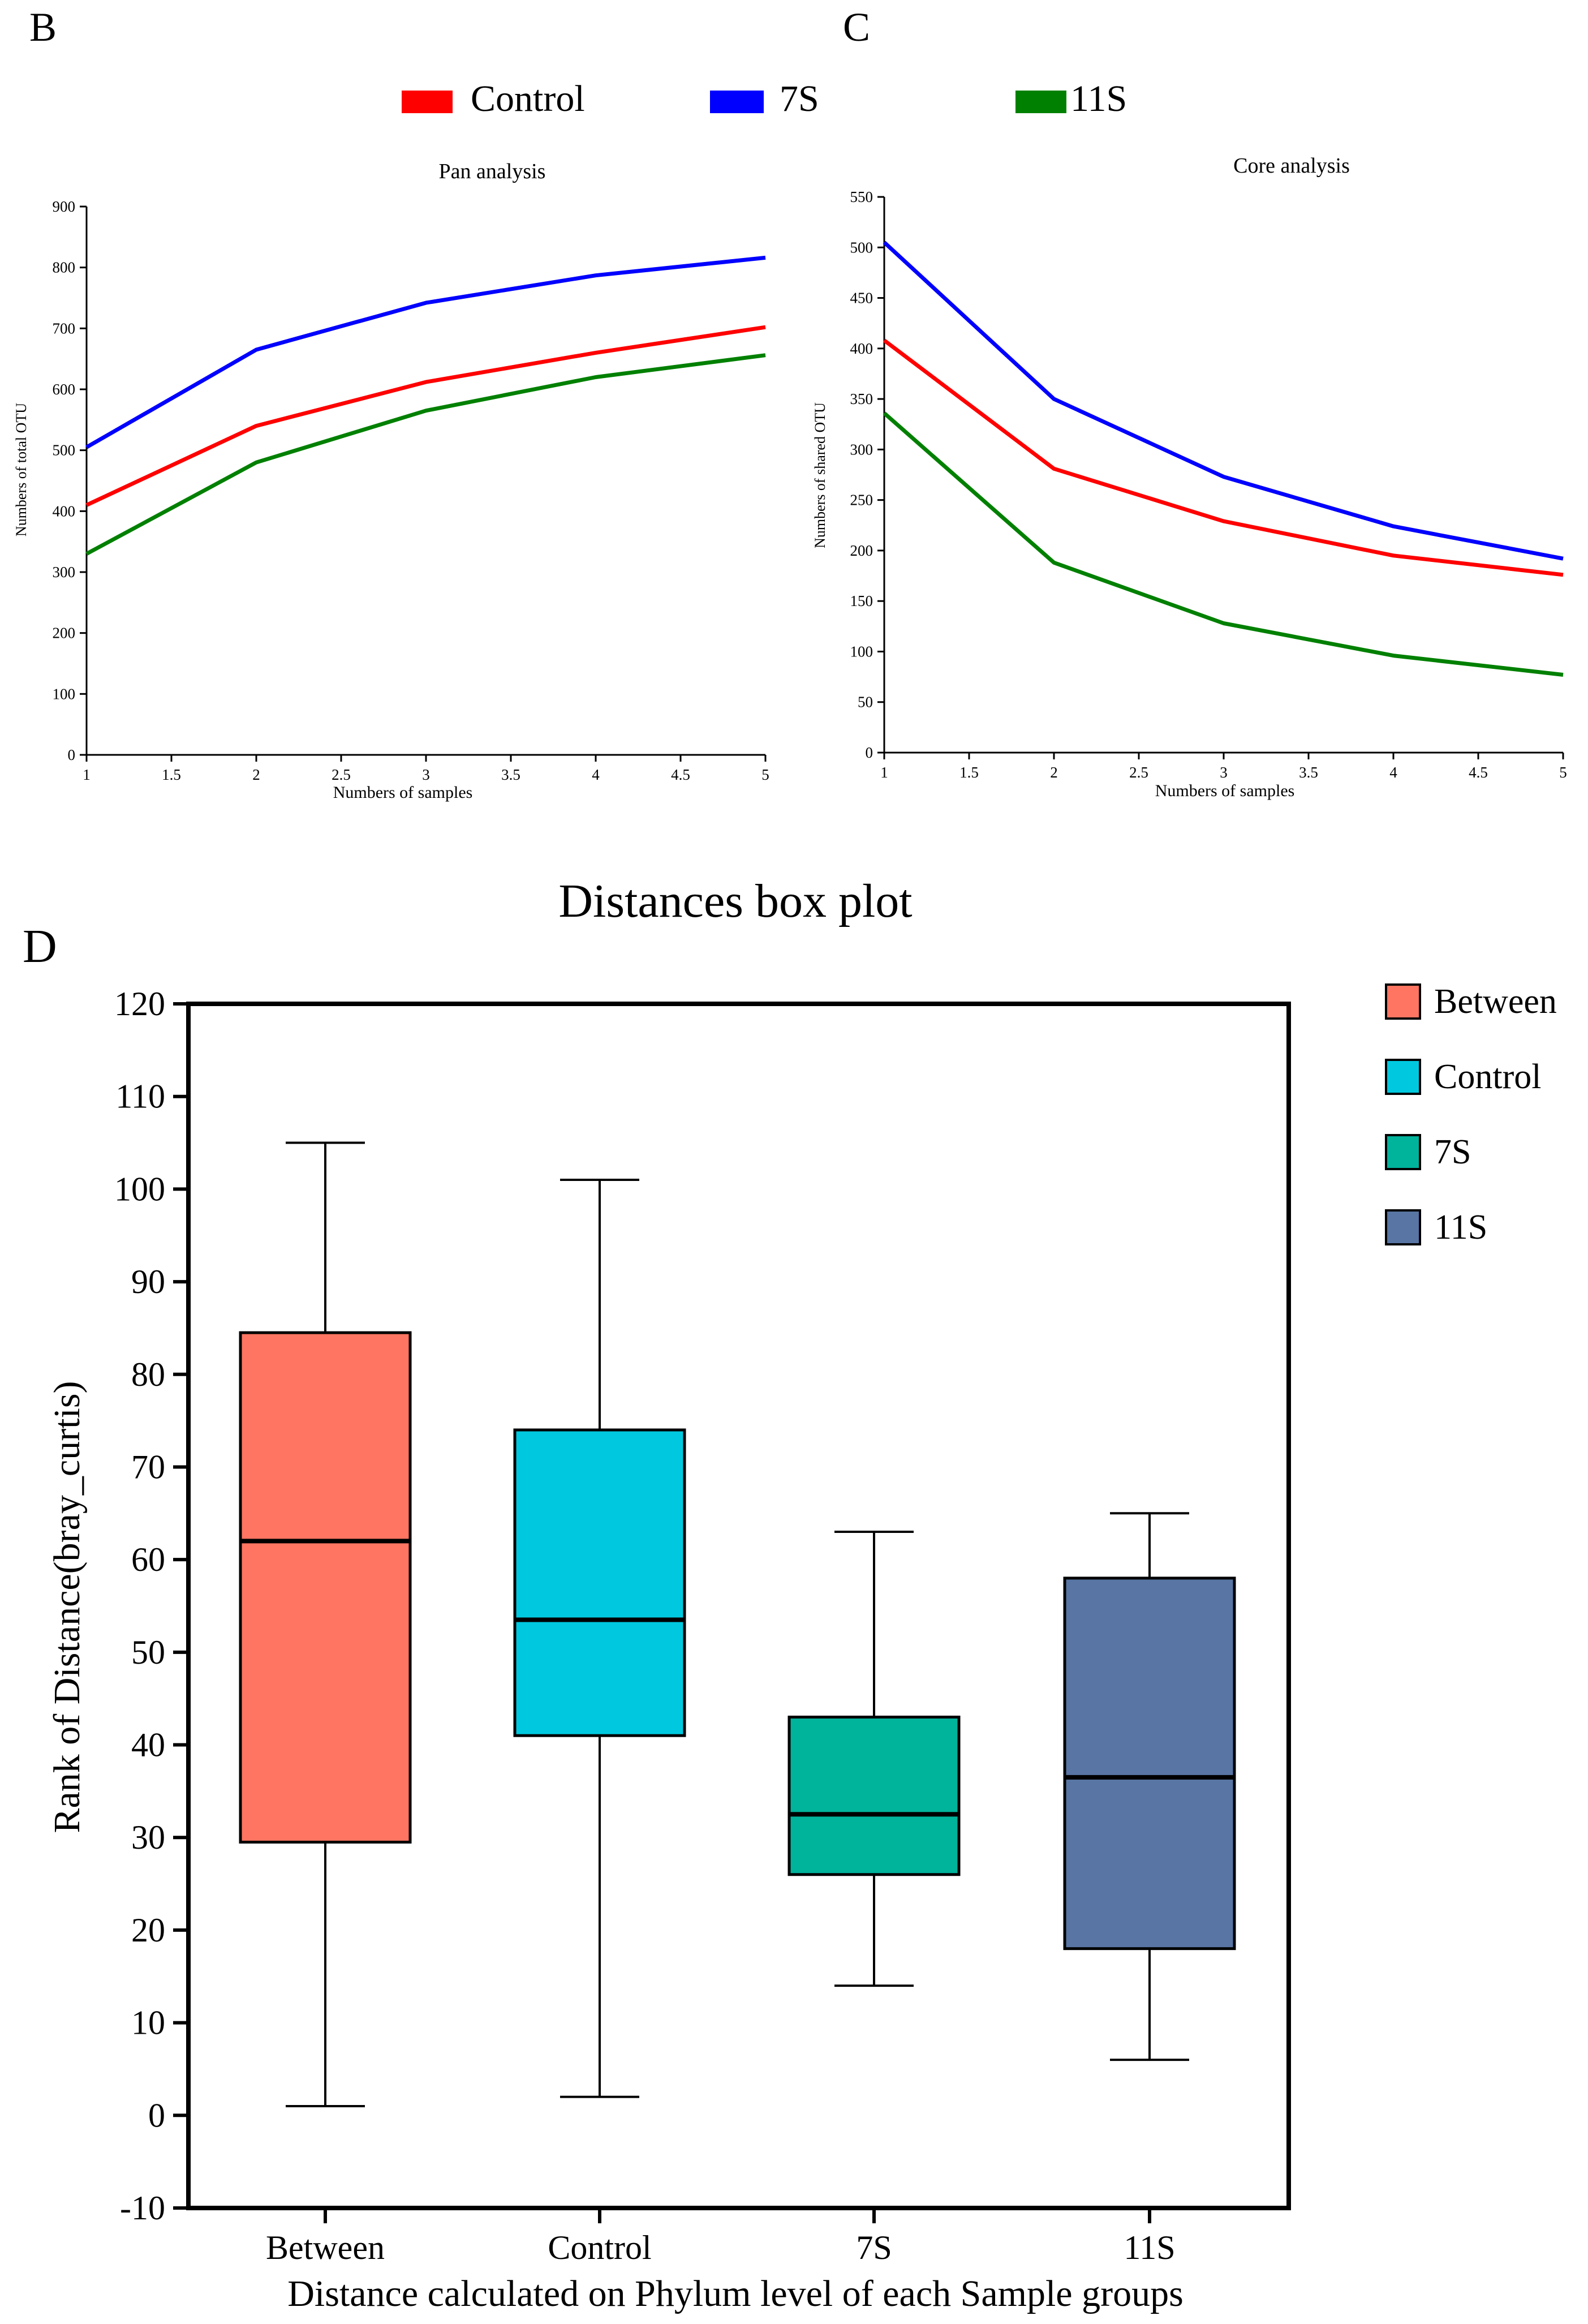 This screenshot has width=1588, height=2324. Describe the element at coordinates (65, 206) in the screenshot. I see `y-tick-label: 900` at that location.